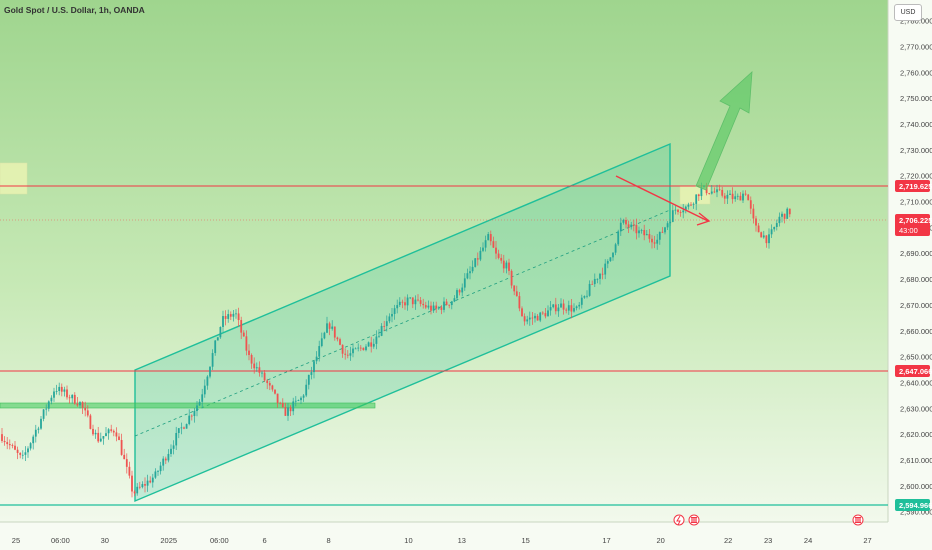 This screenshot has width=932, height=550. Describe the element at coordinates (916, 486) in the screenshot. I see `price-tick-label: 2,600.000` at that location.